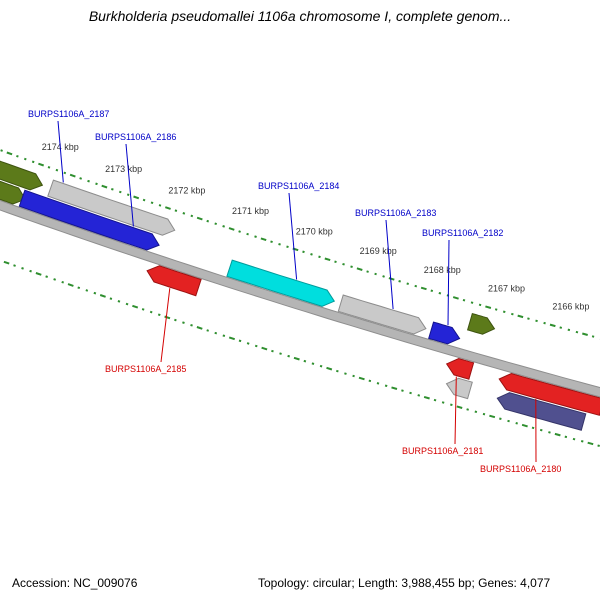 Image resolution: width=600 pixels, height=600 pixels. What do you see at coordinates (145, 369) in the screenshot?
I see `gene-label: BURPS1106A_2185` at bounding box center [145, 369].